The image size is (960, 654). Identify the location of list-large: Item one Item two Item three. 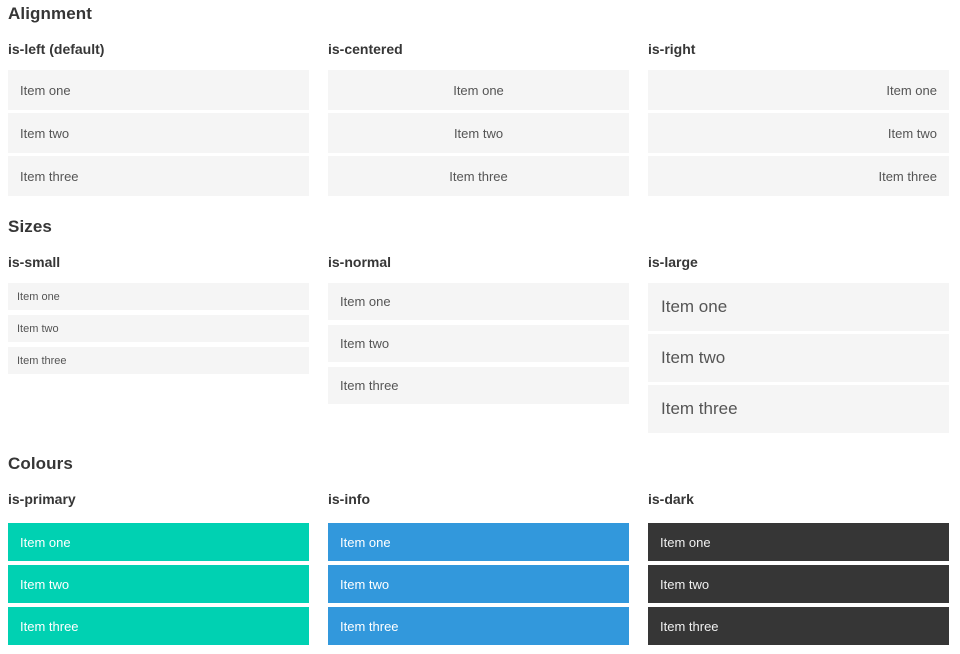
(798, 358).